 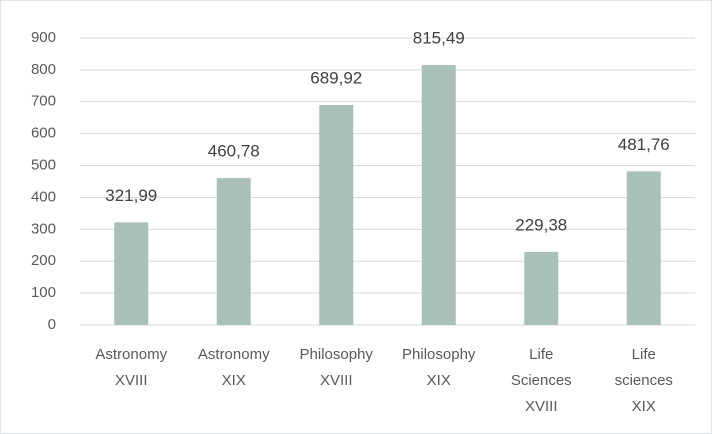 I want to click on y-tick-label: 0, so click(x=52, y=324).